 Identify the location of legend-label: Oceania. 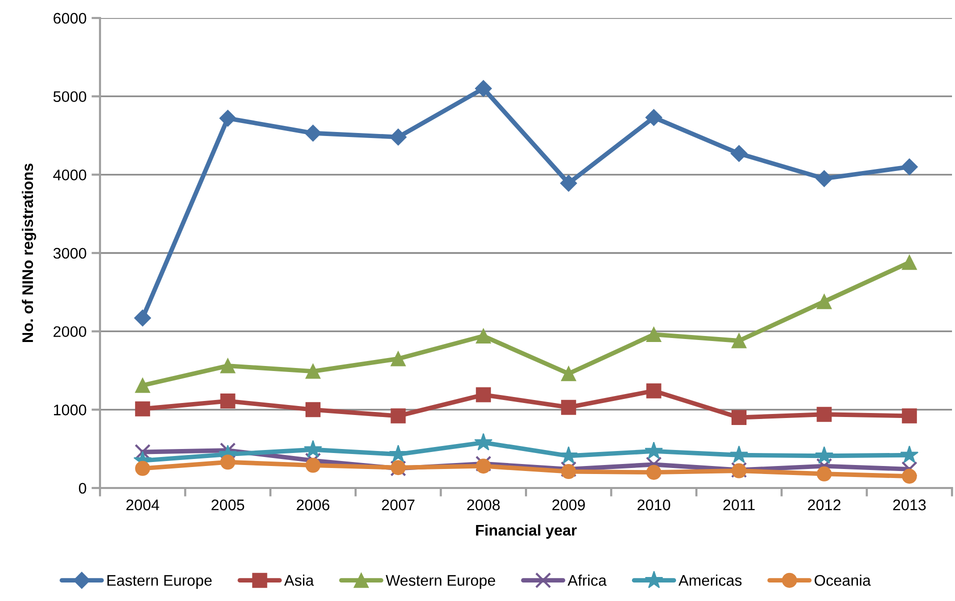
(842, 580).